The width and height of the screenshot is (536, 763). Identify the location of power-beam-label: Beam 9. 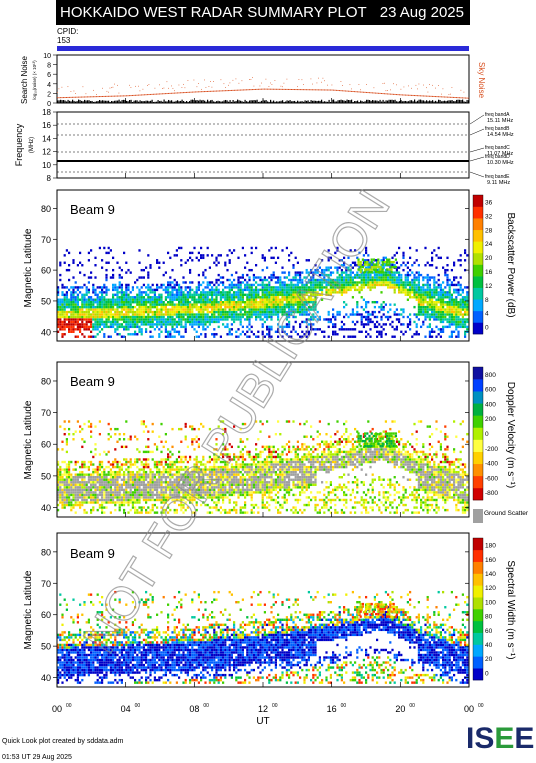
(92, 209).